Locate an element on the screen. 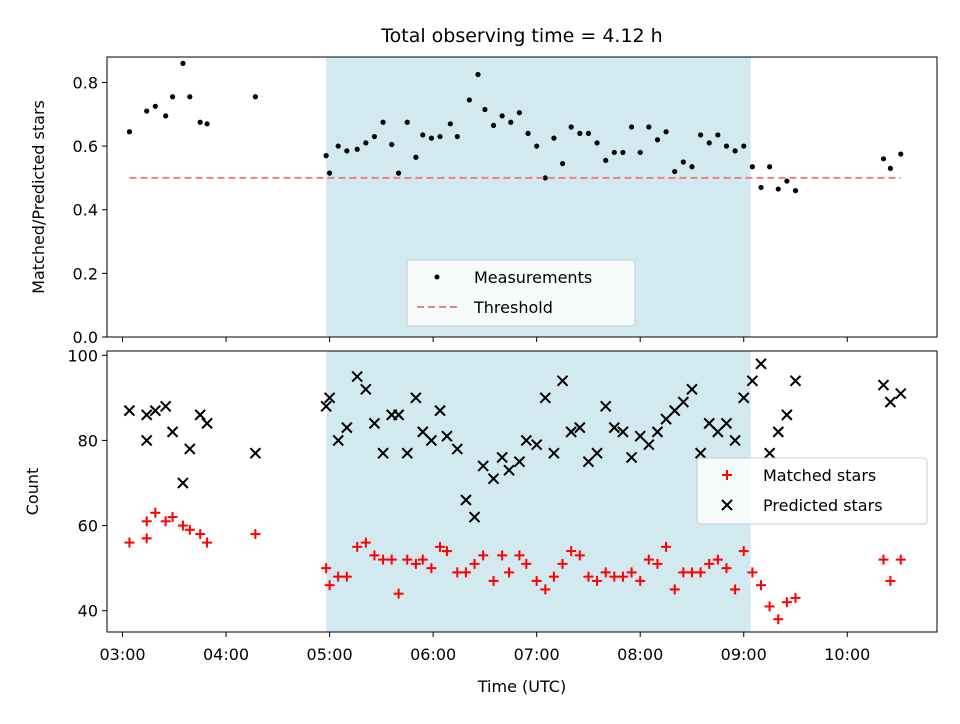 Image resolution: width=960 pixels, height=724 pixels. x-tick-label: 05:00 is located at coordinates (330, 654).